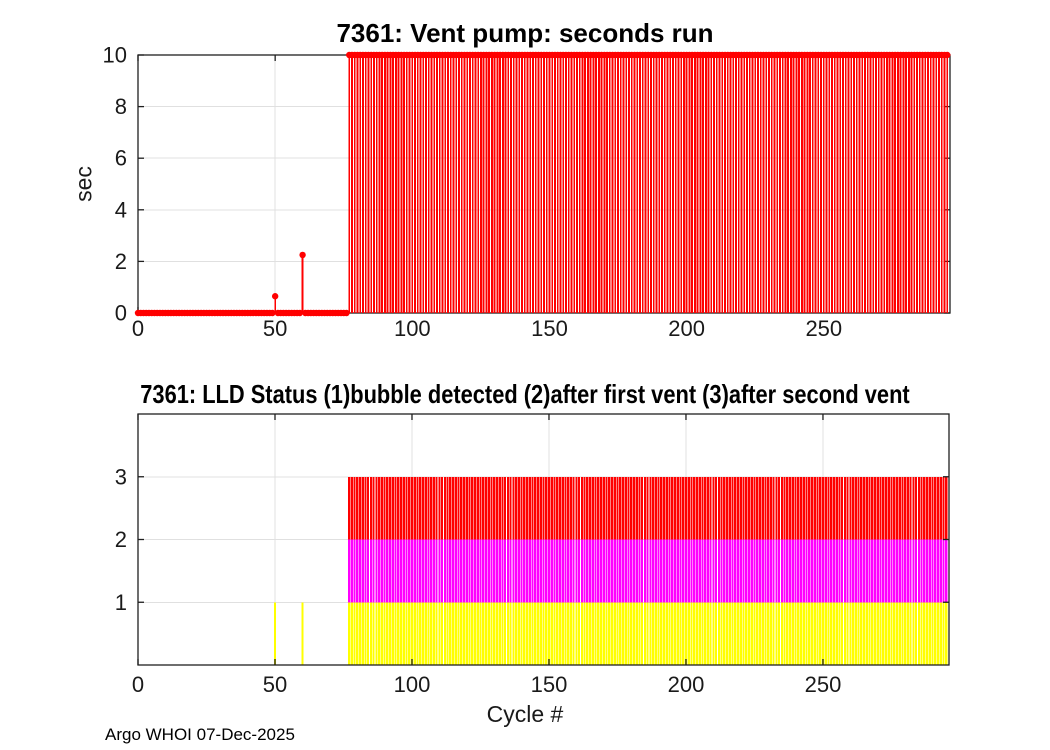  Describe the element at coordinates (121, 602) in the screenshot. I see `svg-text: 1` at that location.